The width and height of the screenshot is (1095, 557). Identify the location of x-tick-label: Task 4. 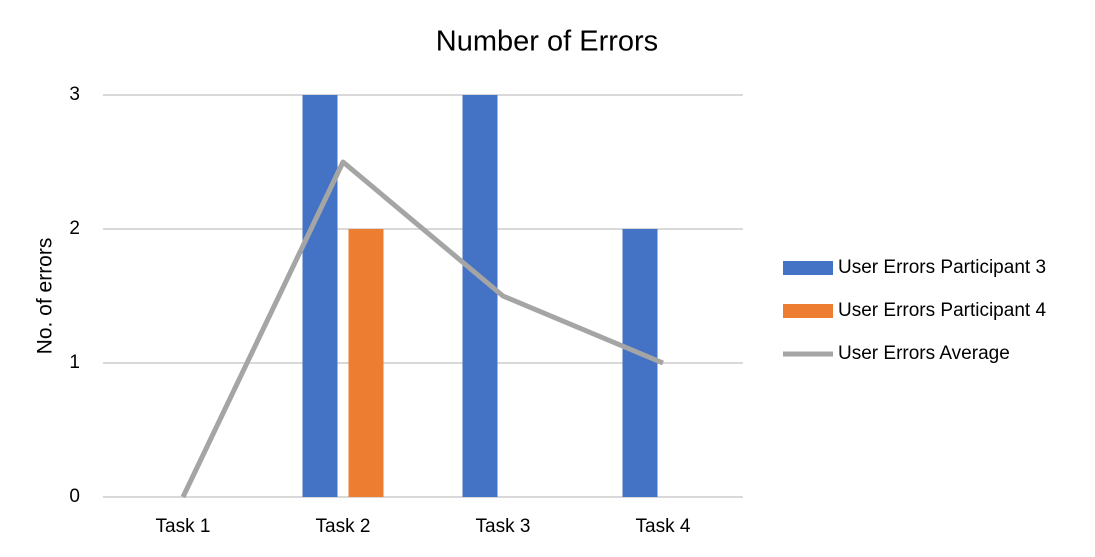
(663, 526).